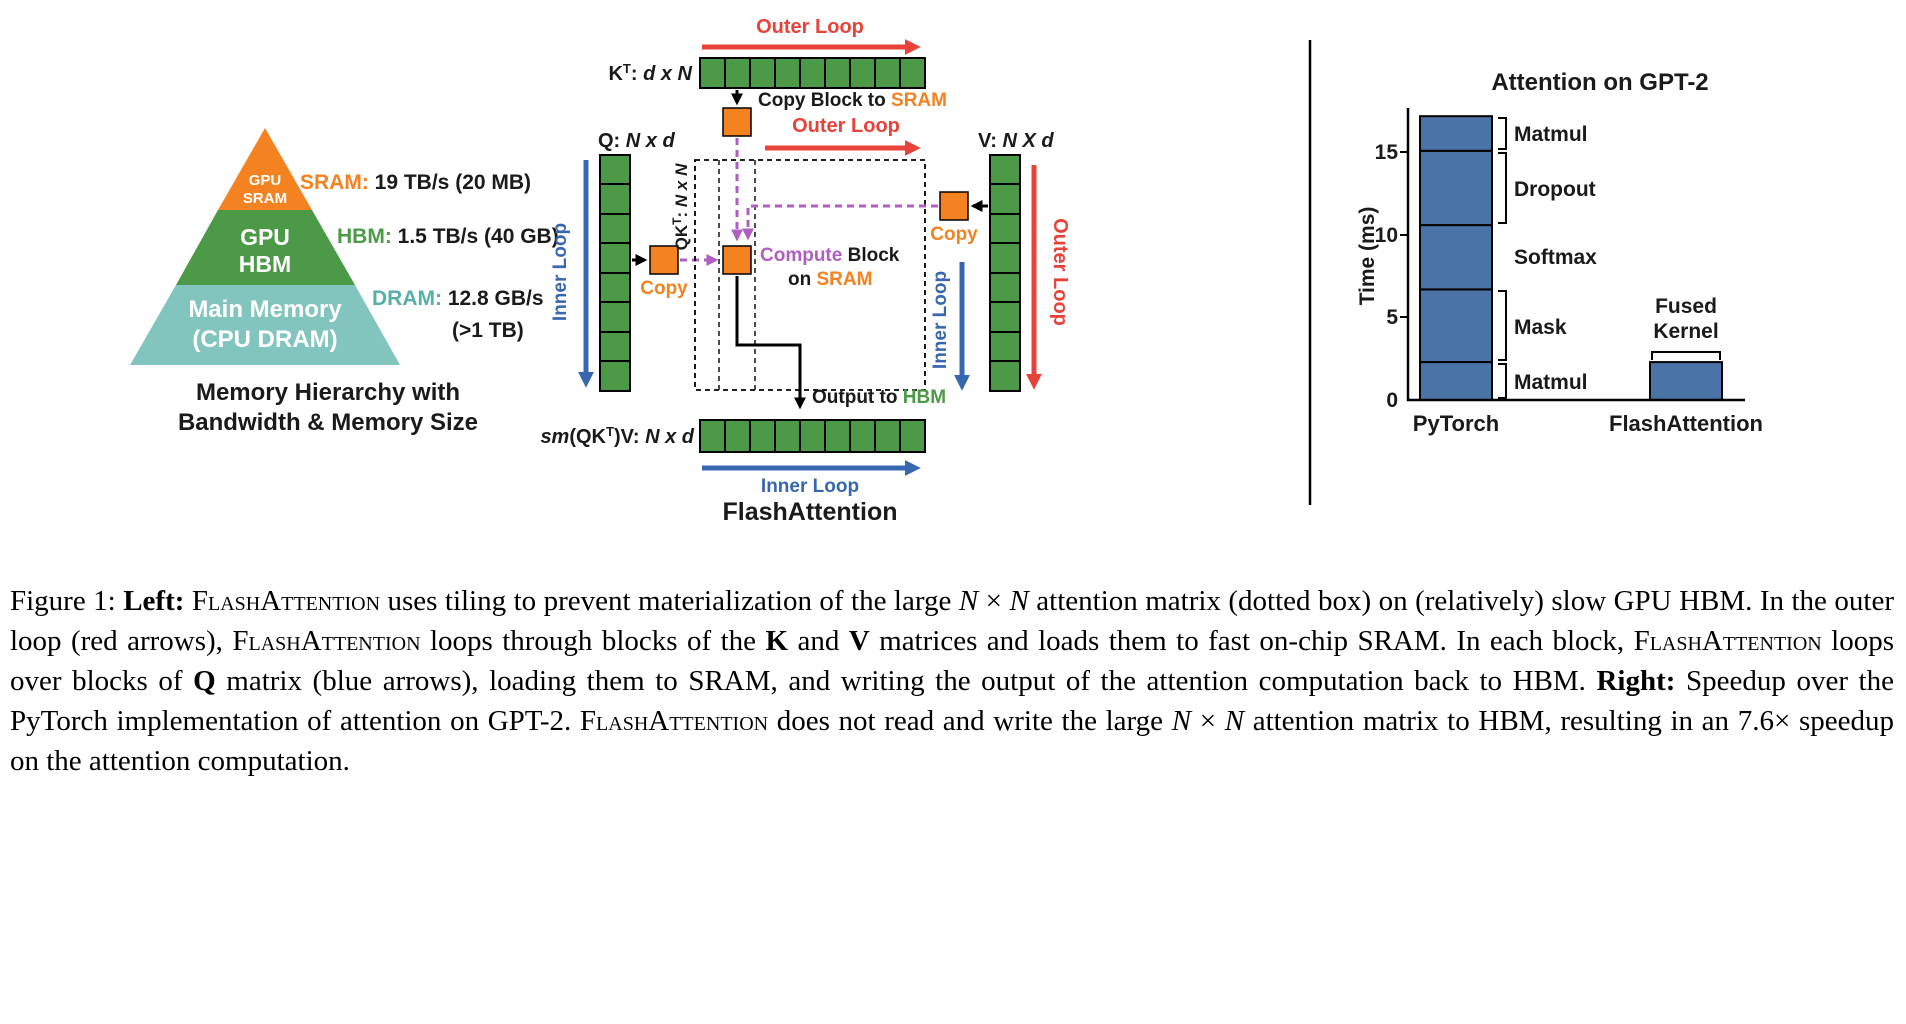  I want to click on matmul-bottom-bracket, so click(1502, 381).